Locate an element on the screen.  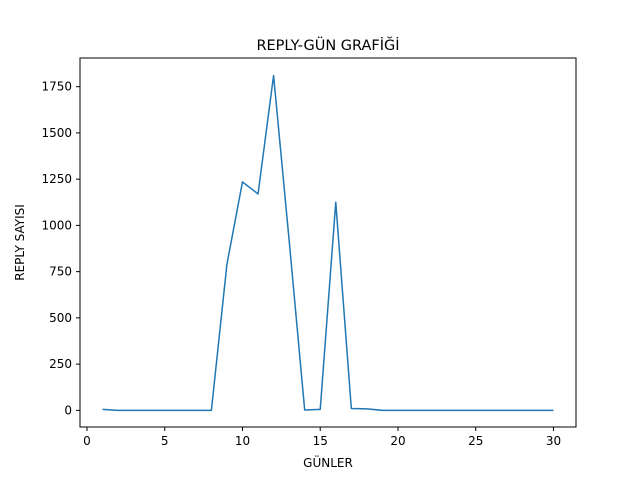
x-tick-label: 25 is located at coordinates (475, 441).